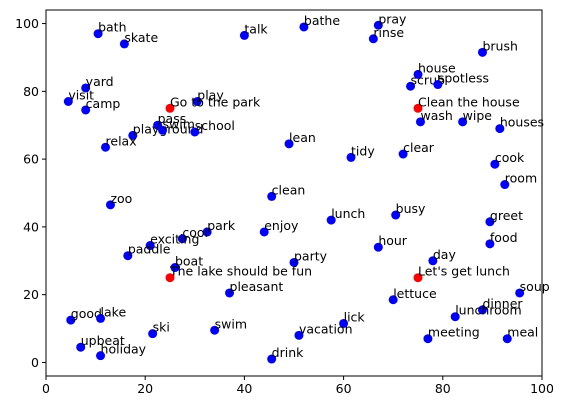 Image resolution: width=563 pixels, height=413 pixels. What do you see at coordinates (302, 137) in the screenshot?
I see `word-point-label: lean` at bounding box center [302, 137].